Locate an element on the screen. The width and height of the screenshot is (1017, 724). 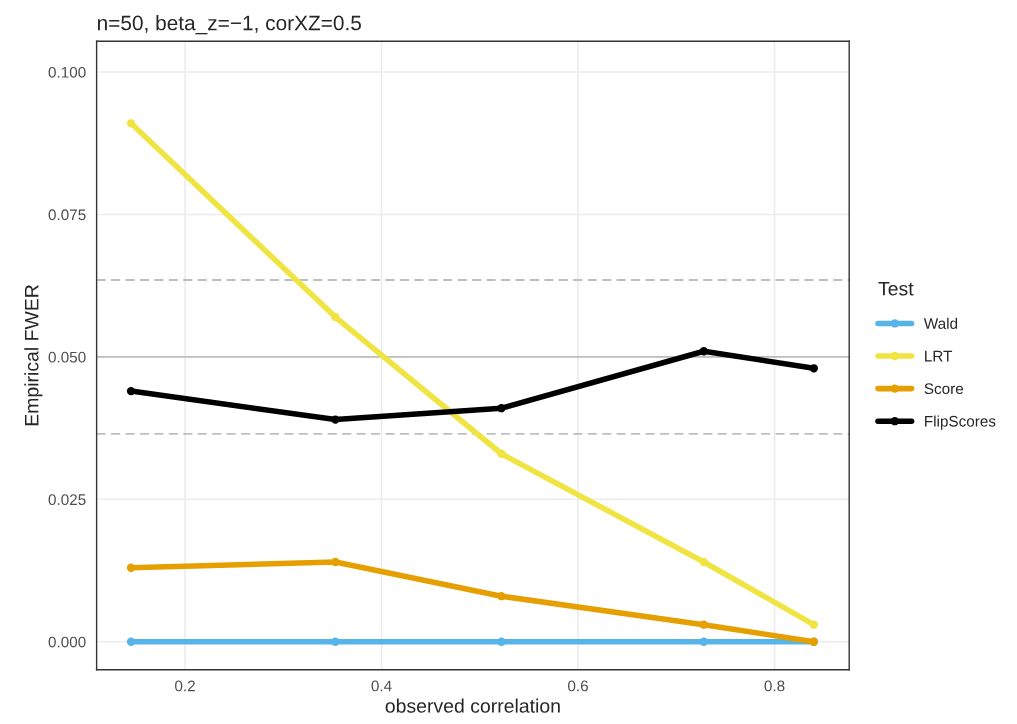
y-tick-label: 0.000 is located at coordinates (67, 642).